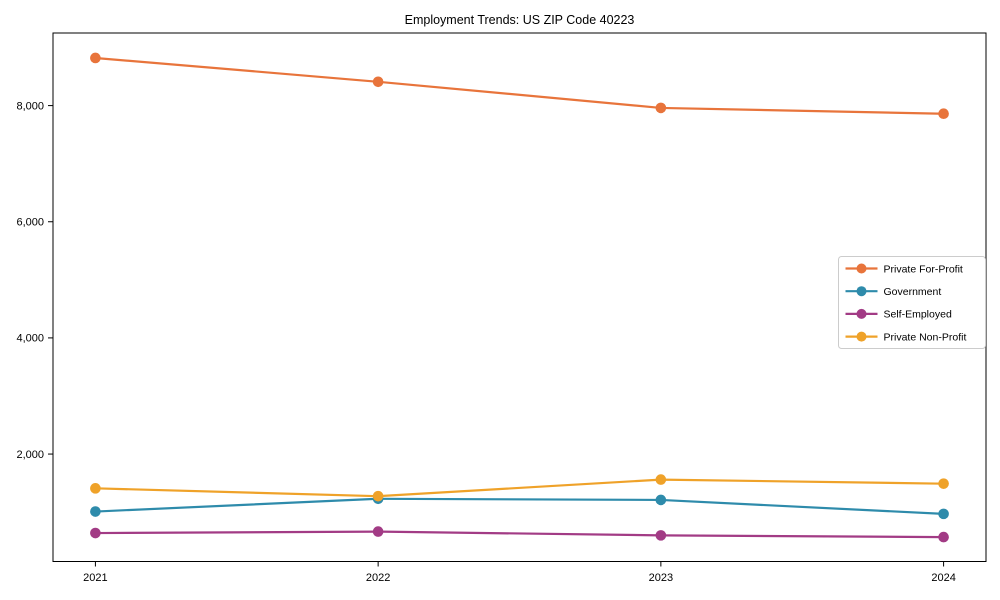 This screenshot has height=600, width=1000. Describe the element at coordinates (925, 337) in the screenshot. I see `legend-label-private-non-profit: Private Non-Profit` at that location.